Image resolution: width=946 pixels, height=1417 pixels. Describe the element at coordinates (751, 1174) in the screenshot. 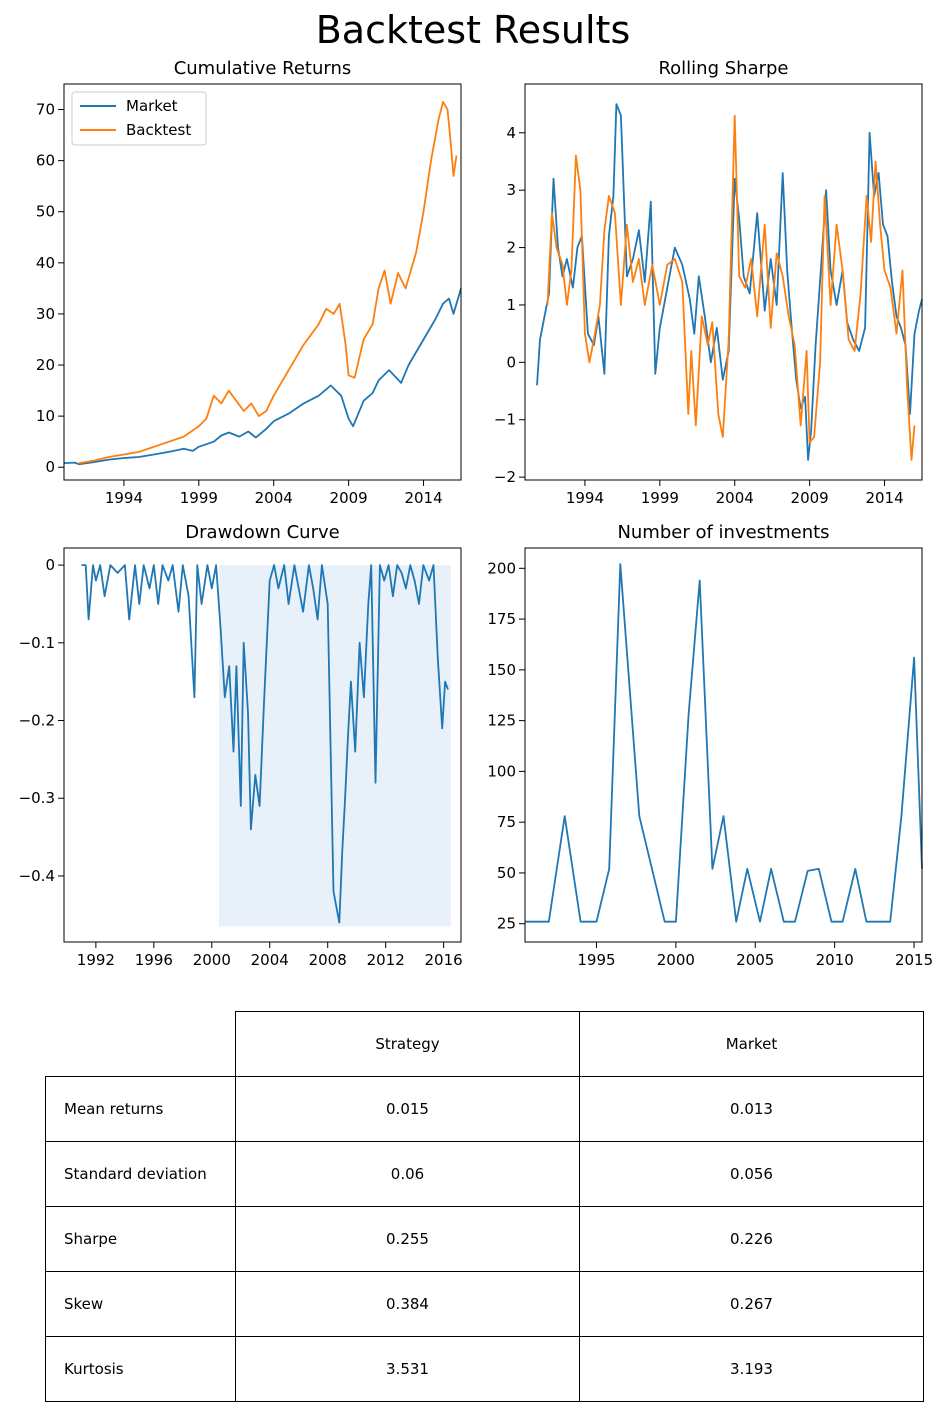

I see `market-value: 0.056` at that location.